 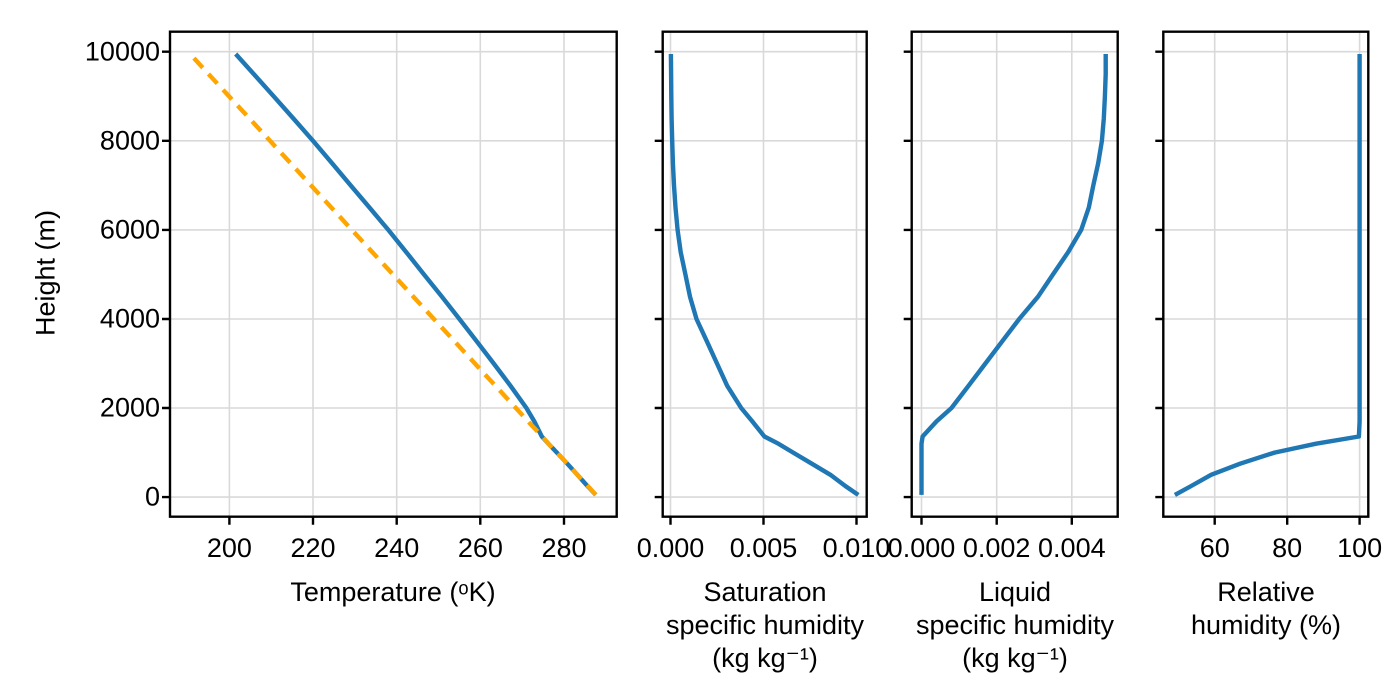 I want to click on x-axis-label-line: Liquid, so click(x=1015, y=592).